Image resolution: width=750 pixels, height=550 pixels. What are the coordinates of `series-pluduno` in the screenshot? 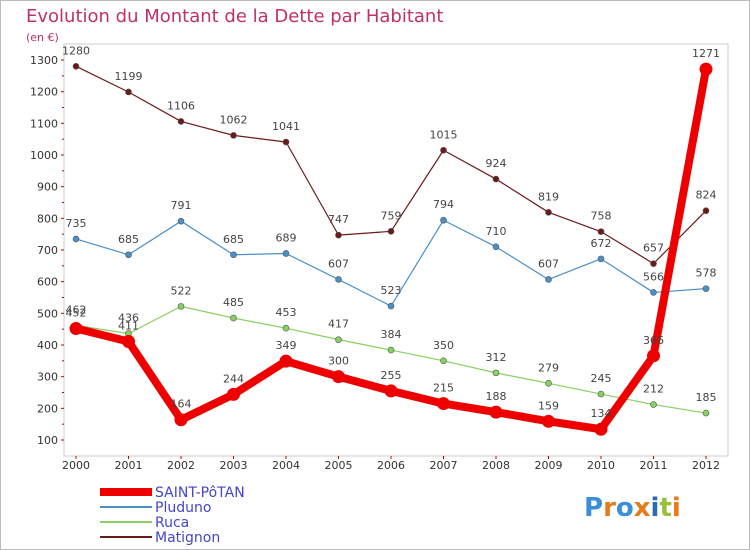 It's located at (391, 263).